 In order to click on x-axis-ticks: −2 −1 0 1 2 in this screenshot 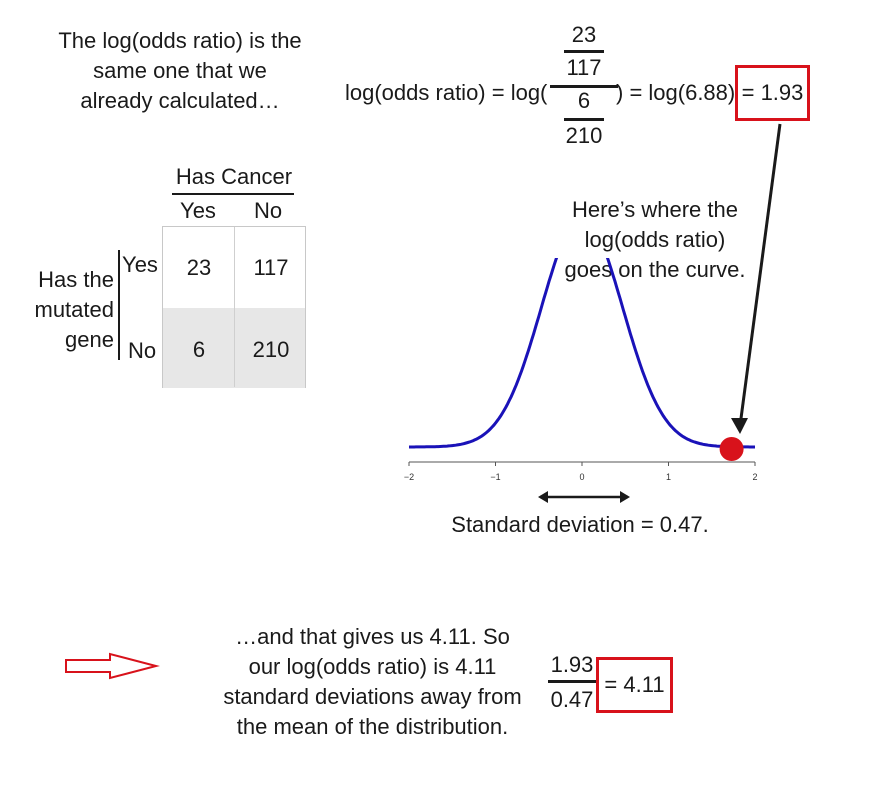, I will do `click(581, 472)`.